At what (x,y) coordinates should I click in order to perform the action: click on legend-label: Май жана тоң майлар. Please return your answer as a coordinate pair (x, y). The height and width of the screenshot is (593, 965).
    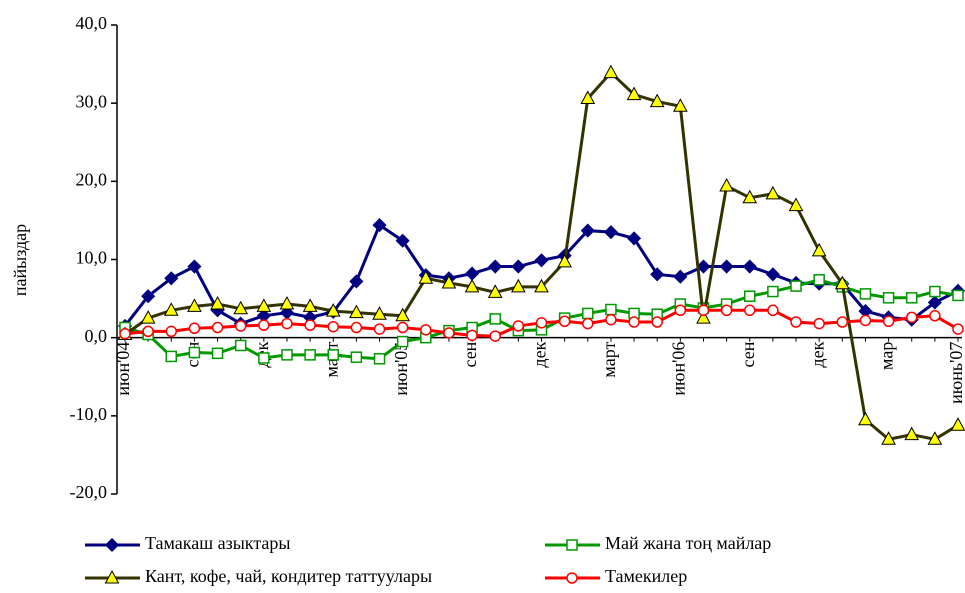
    Looking at the image, I should click on (688, 543).